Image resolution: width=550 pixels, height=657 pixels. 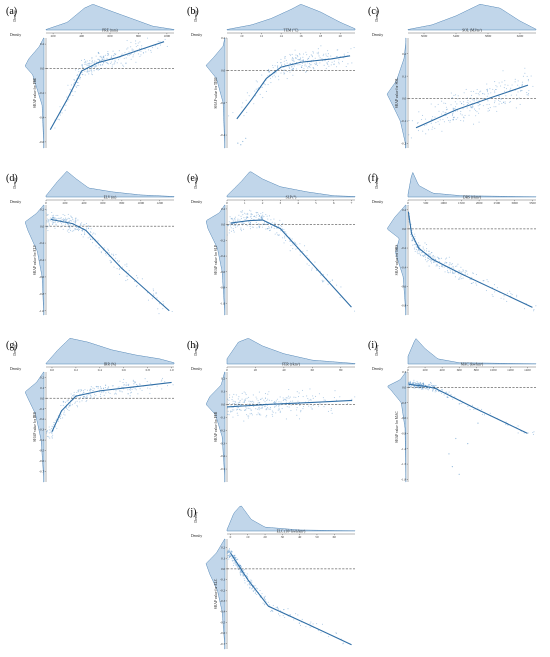 I want to click on x-tick-label: 0, so click(x=227, y=370).